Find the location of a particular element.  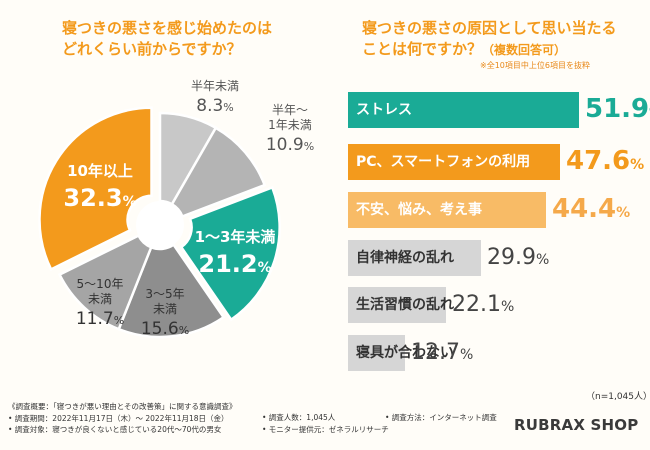

survey-heading: 《調査概要：「寝つきが悪い理由とその改善策」に関する意識調査》 is located at coordinates (122, 406).